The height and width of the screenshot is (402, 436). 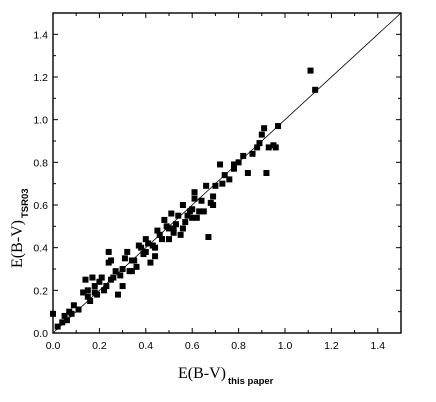 I want to click on y-axis-title-sub: TSR03, so click(x=25, y=203).